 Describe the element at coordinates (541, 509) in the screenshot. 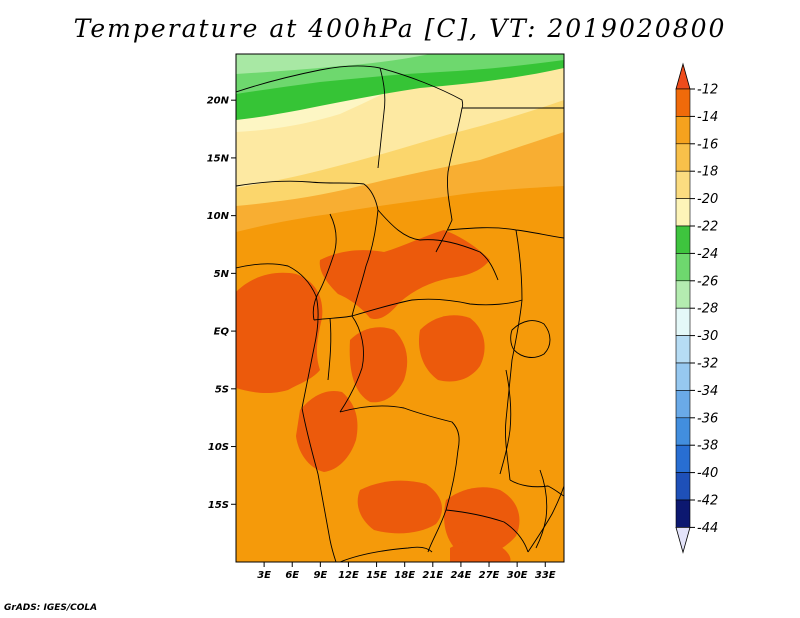

I see `lake-malawi` at that location.